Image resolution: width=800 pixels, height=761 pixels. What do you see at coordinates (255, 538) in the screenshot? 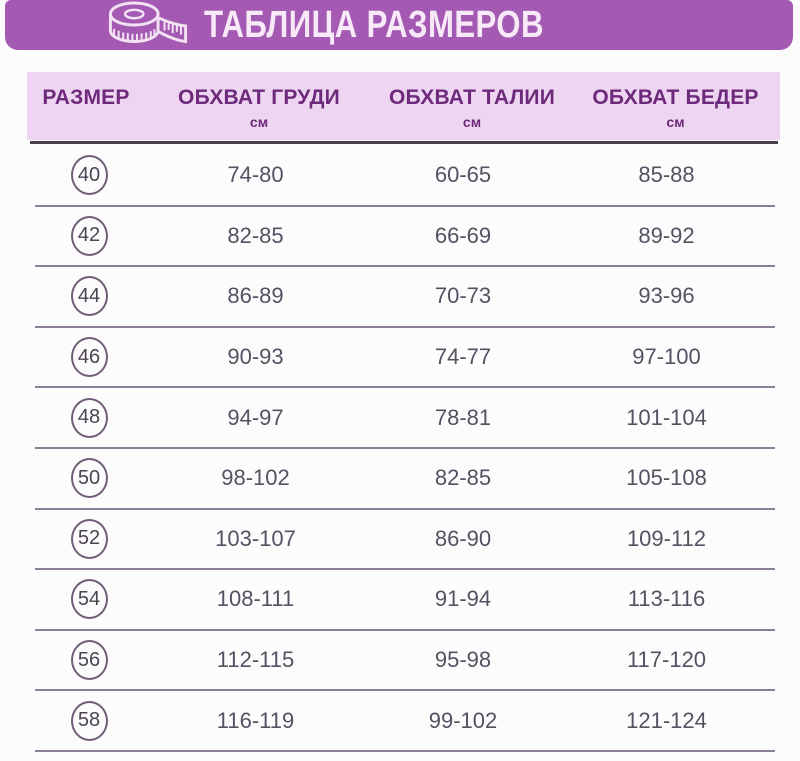
I see `chest-range: 103-107` at bounding box center [255, 538].